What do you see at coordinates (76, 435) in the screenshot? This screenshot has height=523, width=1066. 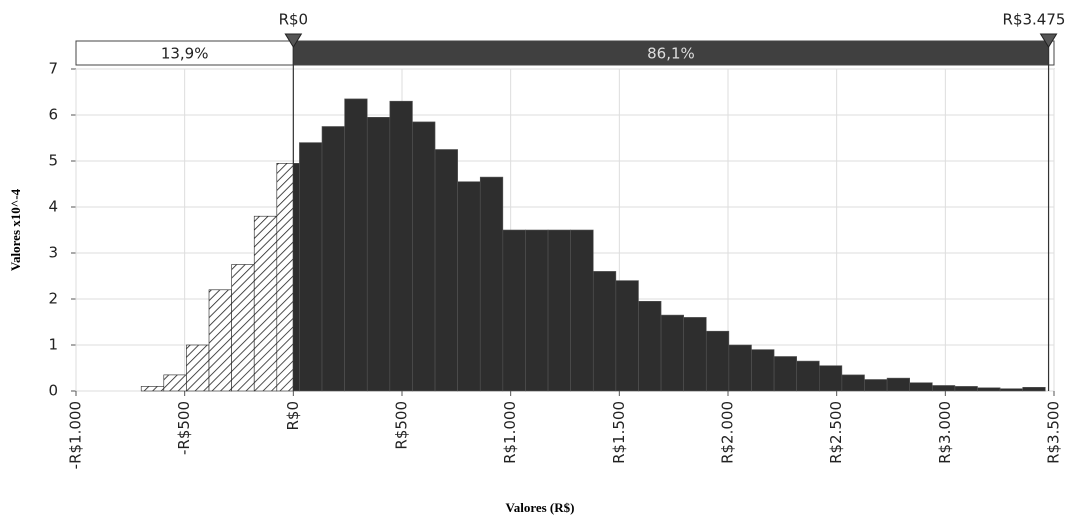 I see `x-tick-label: -R$1.000` at bounding box center [76, 435].